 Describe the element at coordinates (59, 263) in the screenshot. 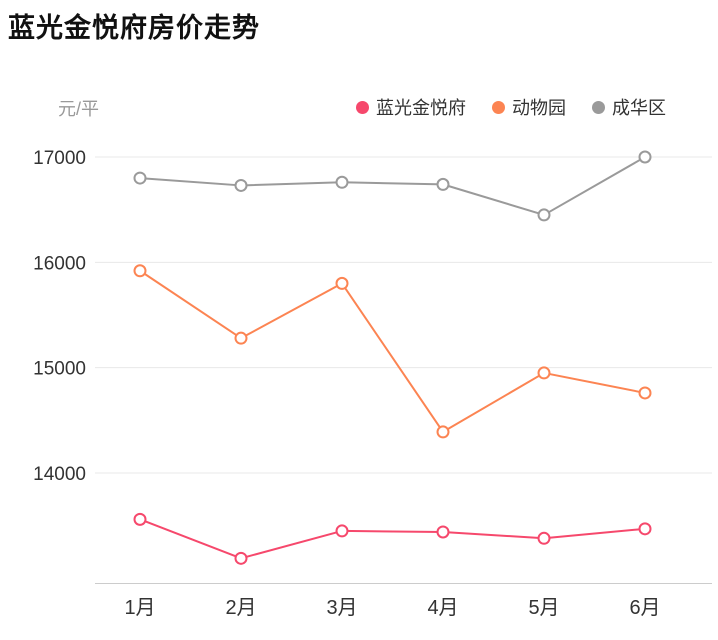

I see `y-tick-label: 16000` at that location.